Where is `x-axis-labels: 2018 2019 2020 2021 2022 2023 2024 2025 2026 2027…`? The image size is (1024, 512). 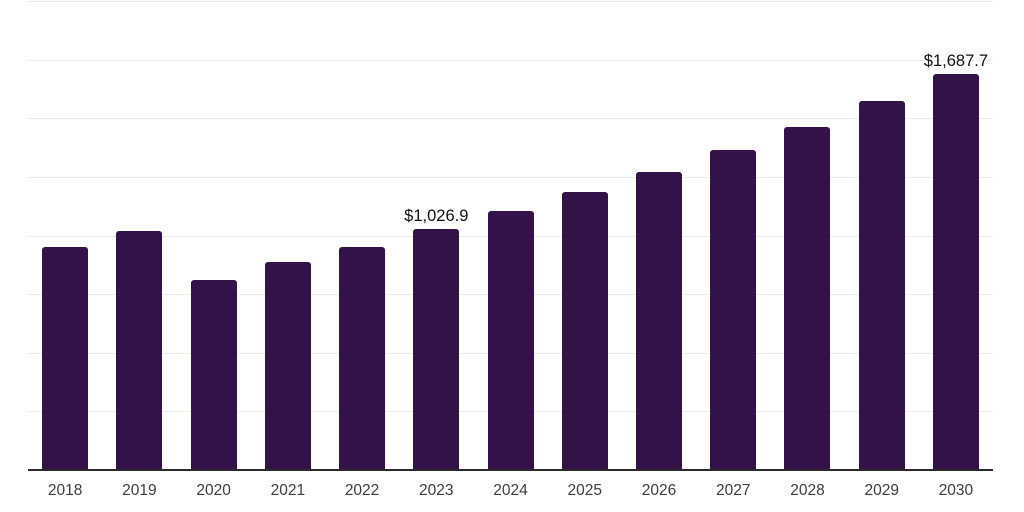
x-axis-labels: 2018 2019 2020 2021 2022 2023 2024 2025 2026 2027… is located at coordinates (510, 491).